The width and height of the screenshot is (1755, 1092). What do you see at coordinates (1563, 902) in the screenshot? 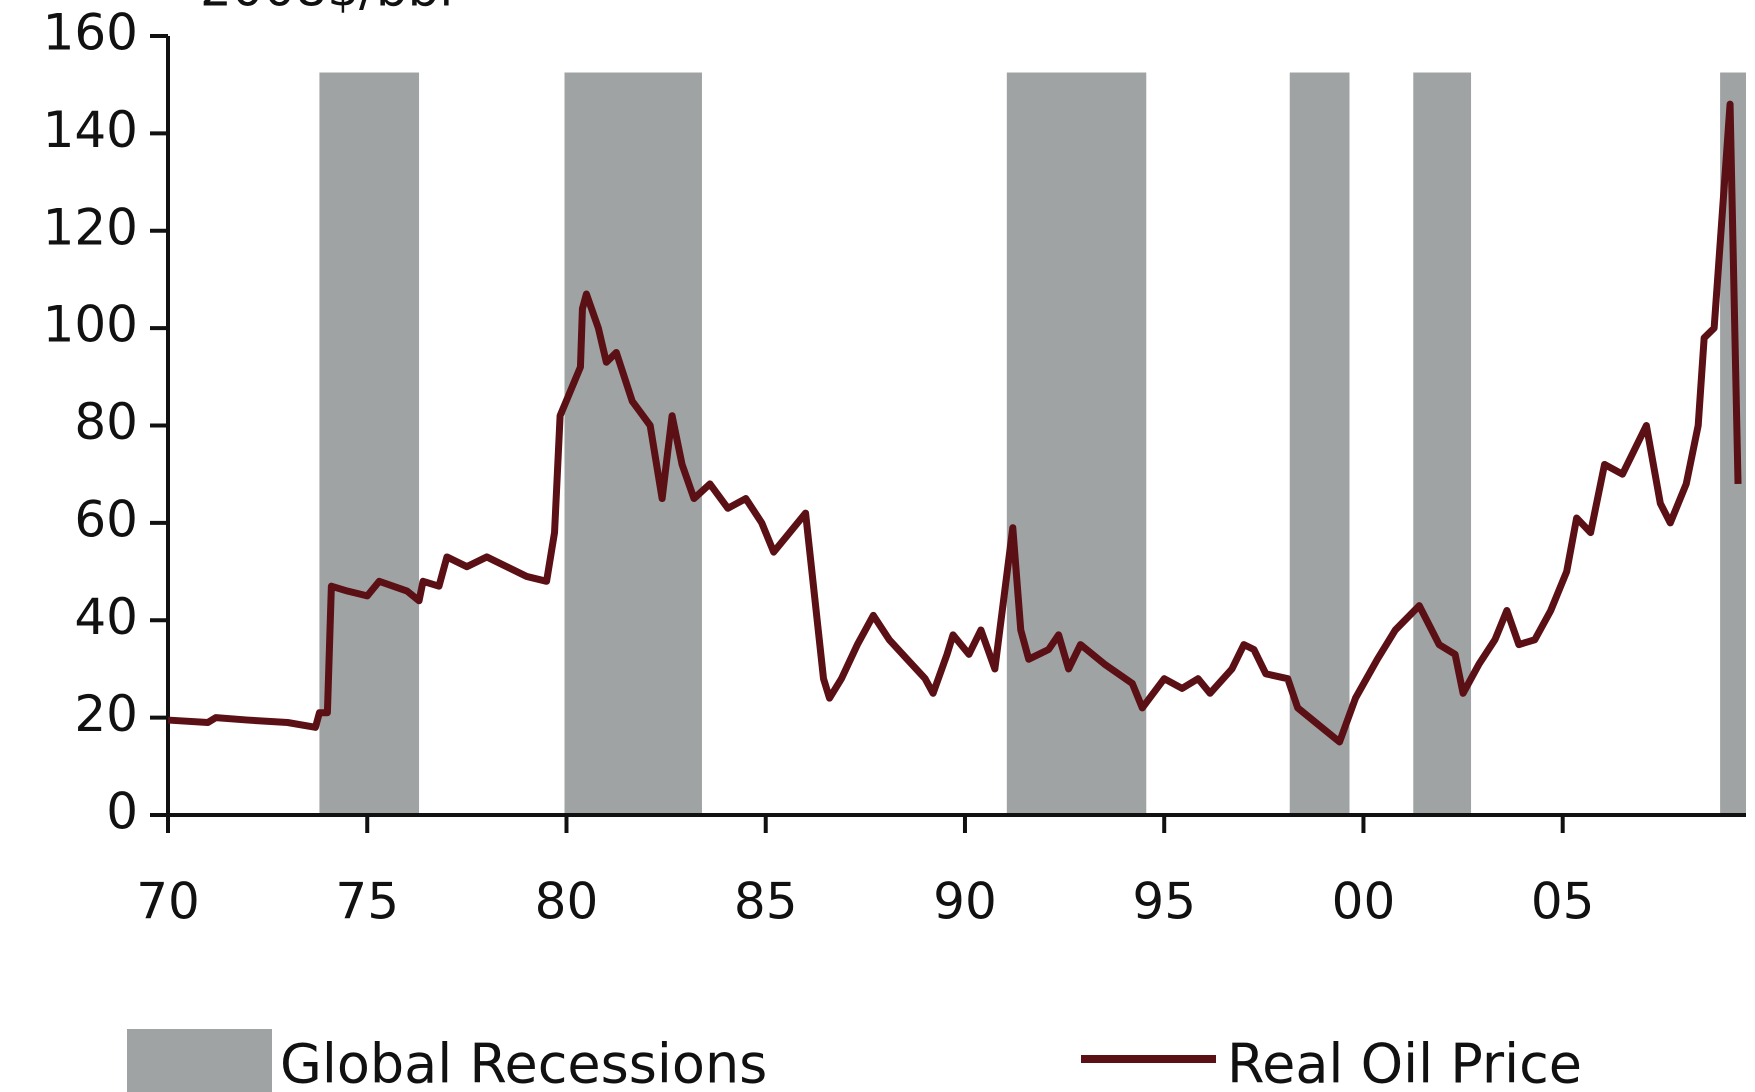
I see `x-tick-label: 05` at bounding box center [1563, 902].